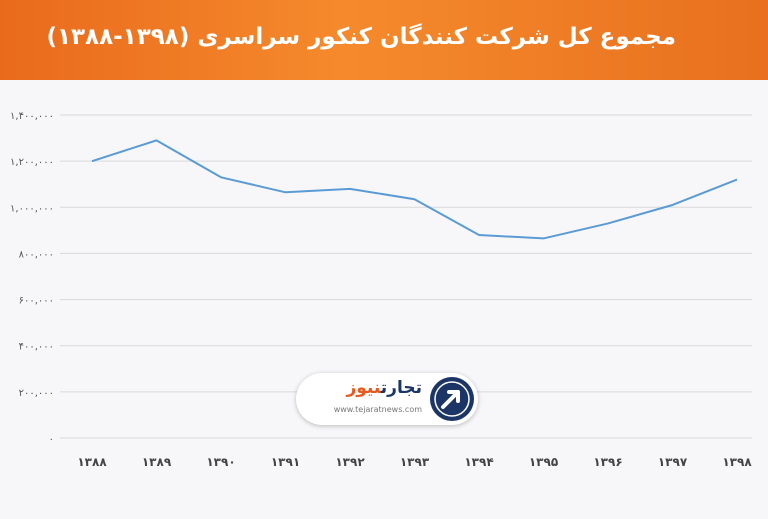 The width and height of the screenshot is (768, 519). What do you see at coordinates (285, 462) in the screenshot?
I see `x-tick-label: ۱۳۹۱` at bounding box center [285, 462].